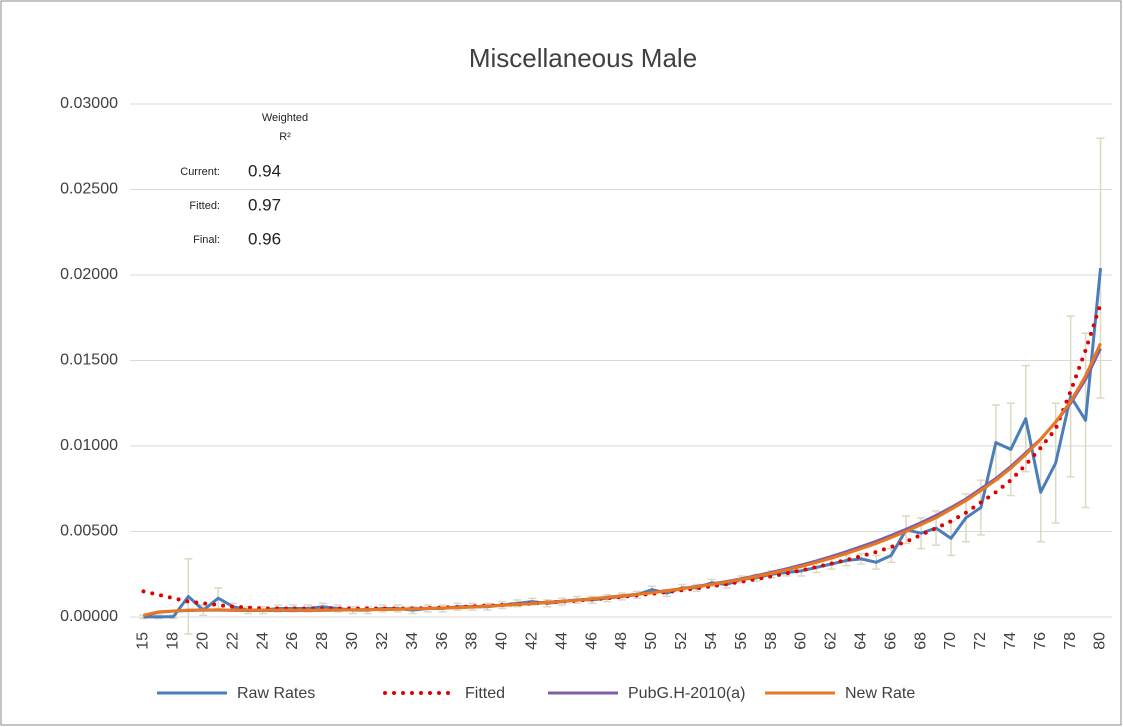 The height and width of the screenshot is (727, 1123). What do you see at coordinates (89, 189) in the screenshot?
I see `y-tick-label: 0.02500` at bounding box center [89, 189].